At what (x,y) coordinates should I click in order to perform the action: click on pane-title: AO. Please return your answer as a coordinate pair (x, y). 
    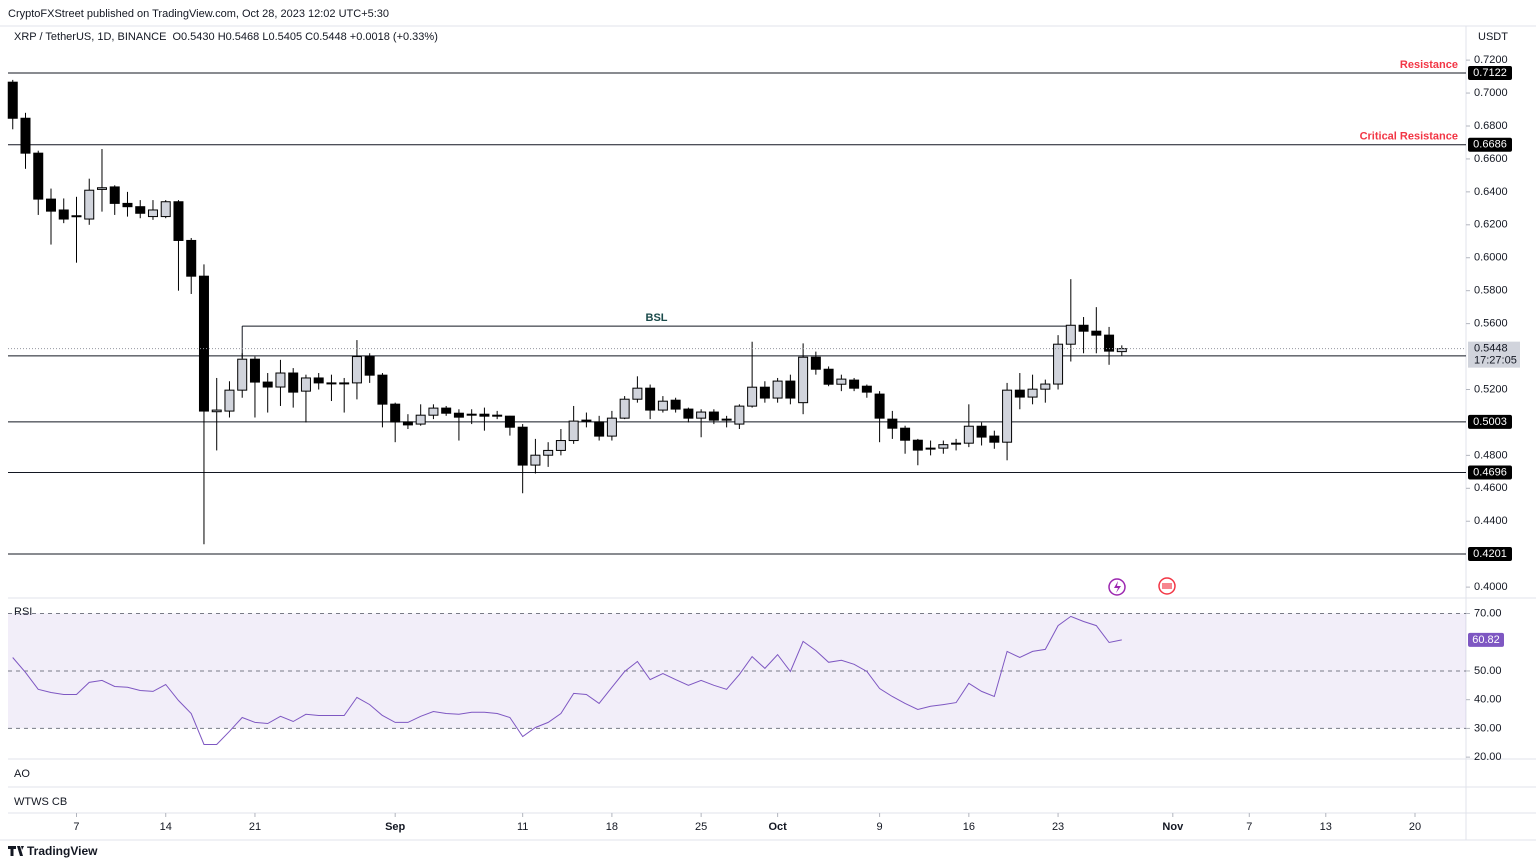
    Looking at the image, I should click on (22, 774).